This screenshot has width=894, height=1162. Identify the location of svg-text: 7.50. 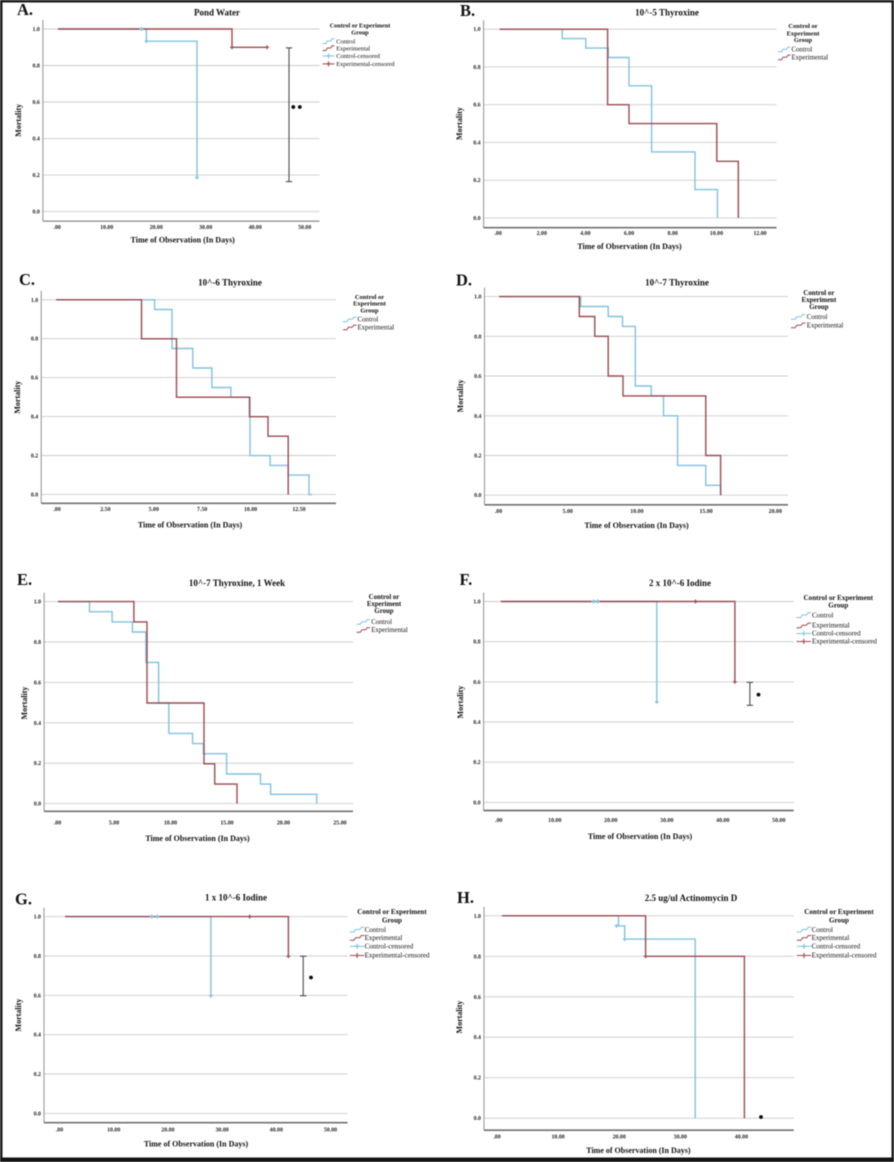
(202, 510).